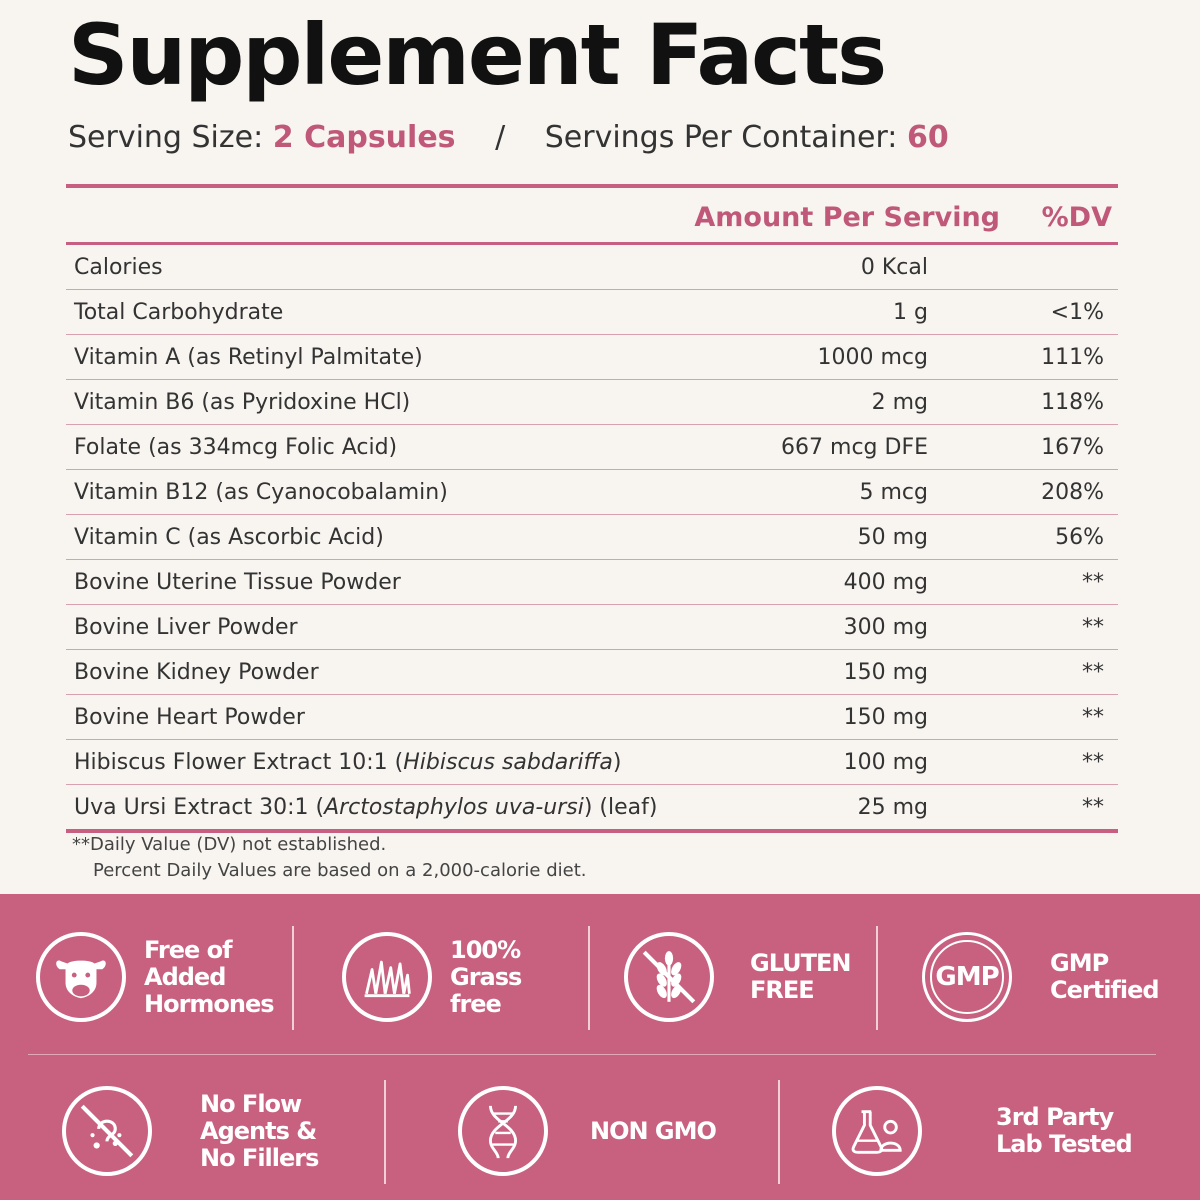  Describe the element at coordinates (166, 137) in the screenshot. I see `serving-size-label: Serving Size:` at that location.